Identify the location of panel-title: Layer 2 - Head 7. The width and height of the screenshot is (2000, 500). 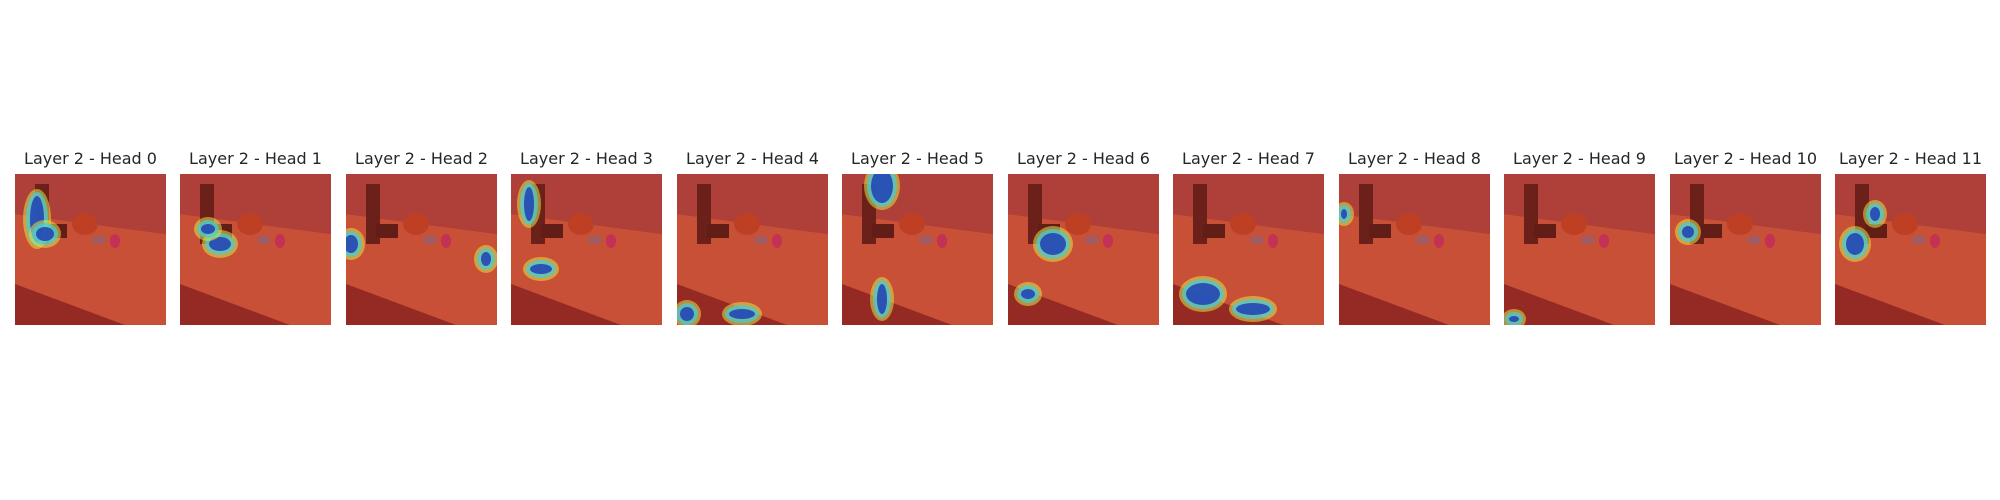
(1248, 158).